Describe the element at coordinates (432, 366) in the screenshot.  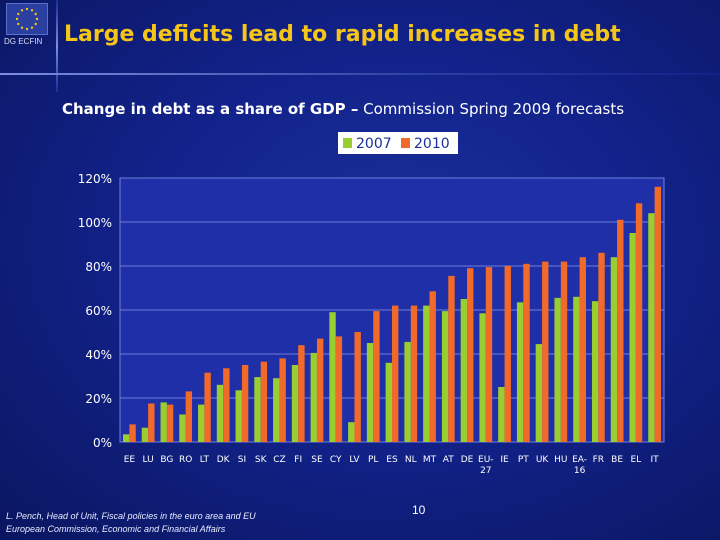
I see `bar-2010-MT` at that location.